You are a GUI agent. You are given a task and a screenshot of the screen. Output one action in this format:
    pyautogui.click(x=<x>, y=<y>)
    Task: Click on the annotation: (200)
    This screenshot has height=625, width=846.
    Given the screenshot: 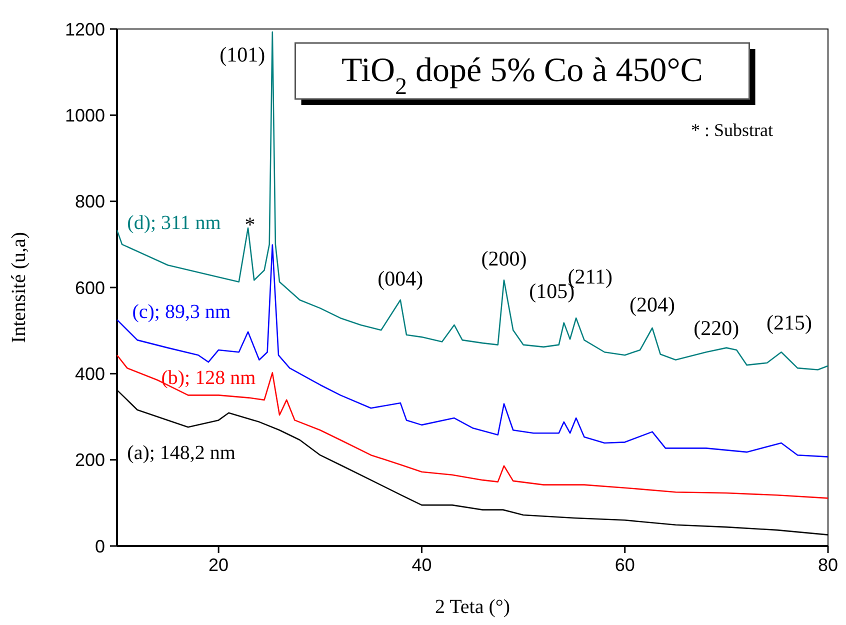 What is the action you would take?
    pyautogui.click(x=504, y=258)
    